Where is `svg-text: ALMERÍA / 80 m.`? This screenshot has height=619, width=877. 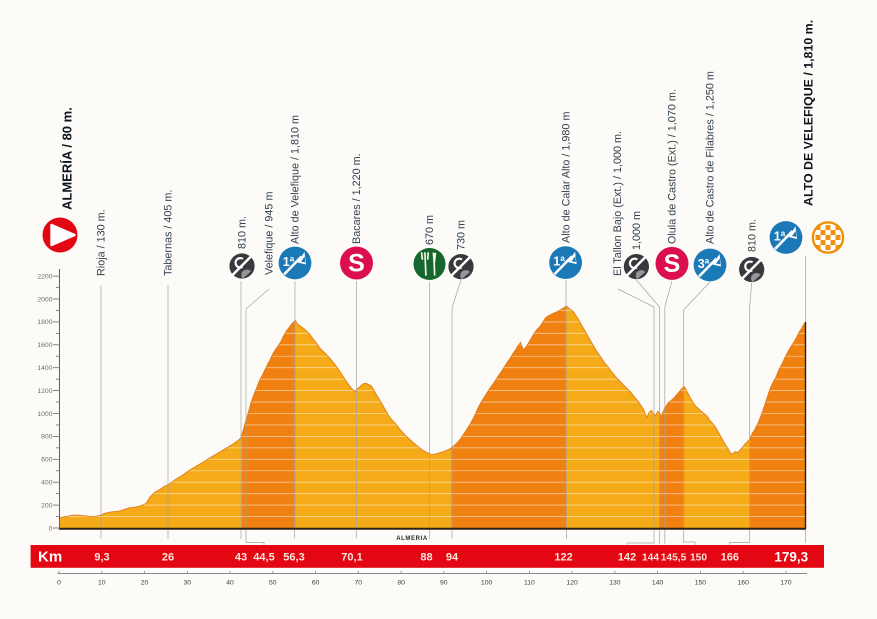
svg-text: ALMERÍA / 80 m. is located at coordinates (67, 158).